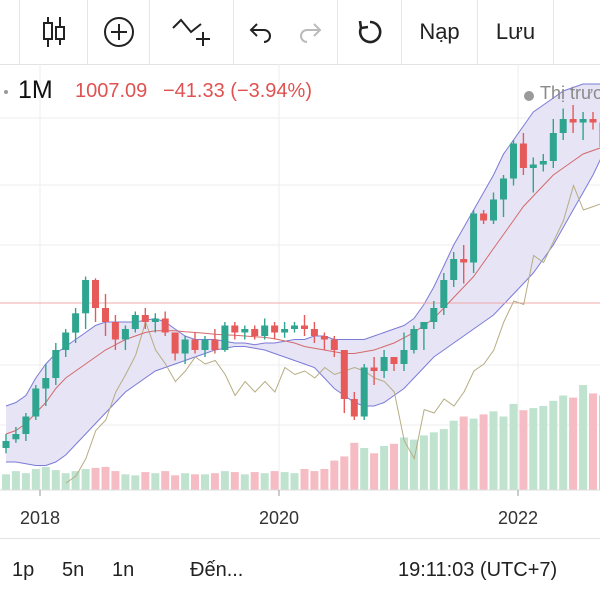  I want to click on reset-button, so click(370, 32).